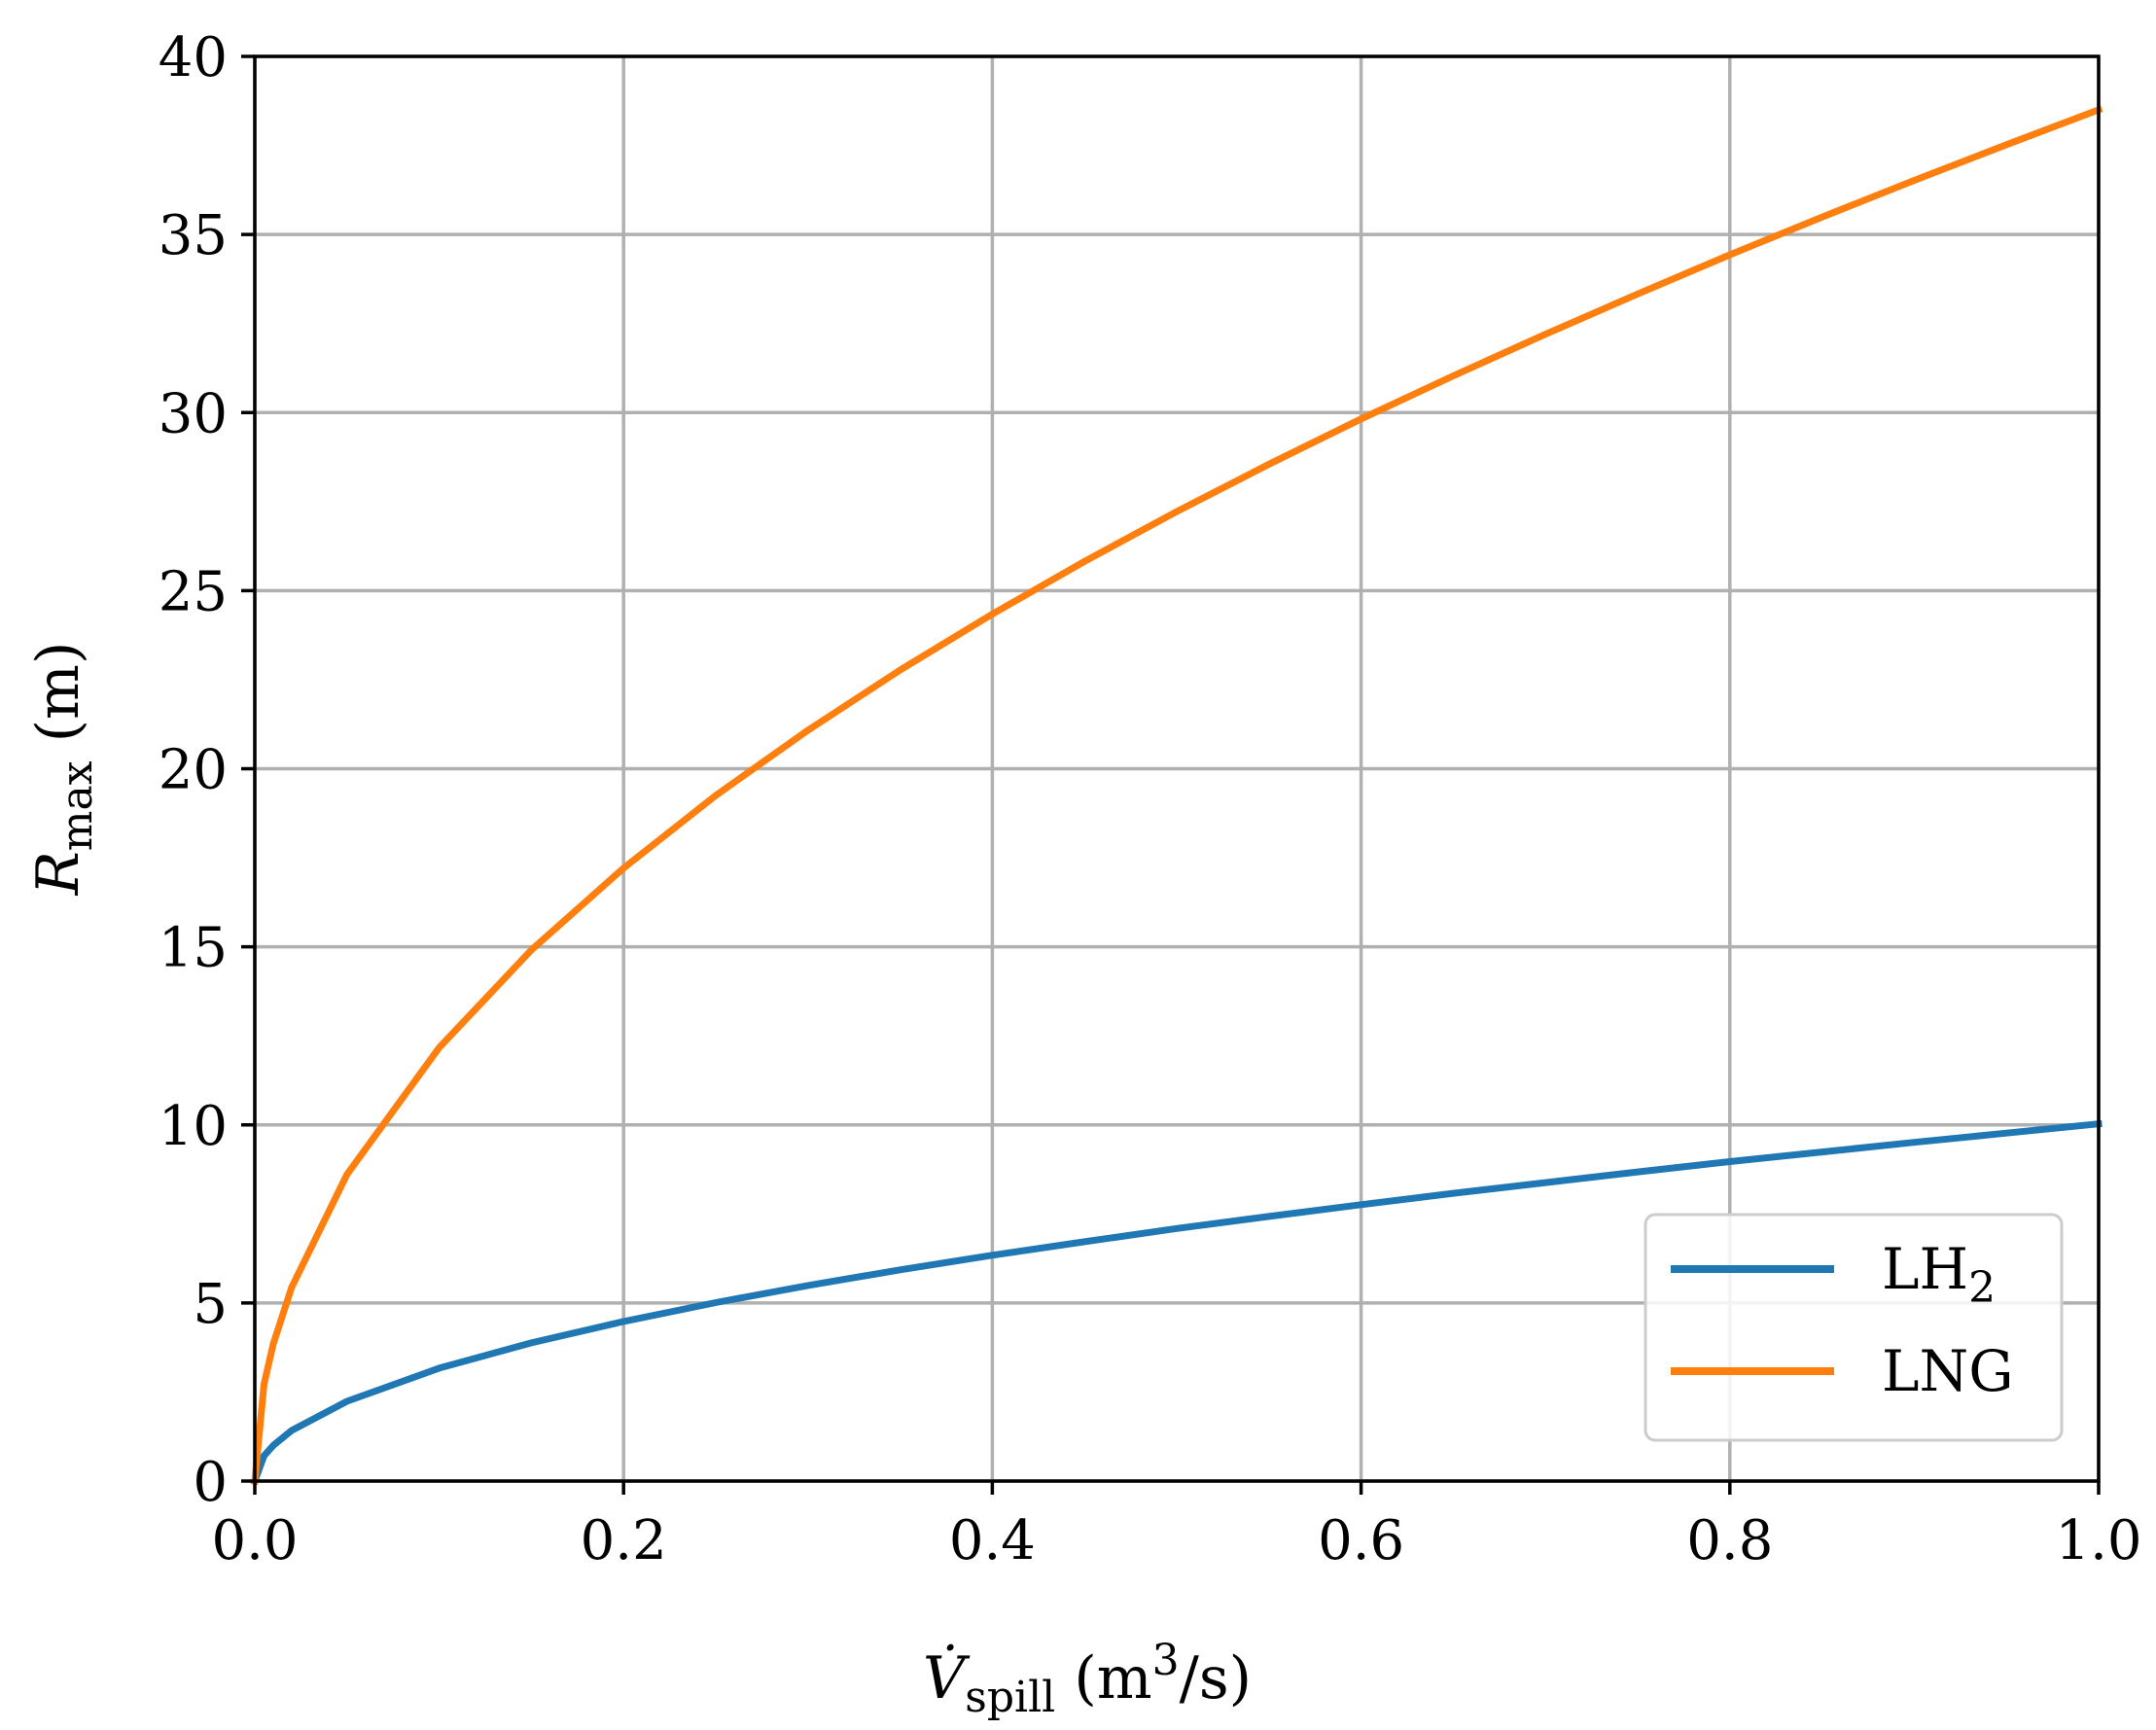 The image size is (2156, 1730). I want to click on x-tick-label: 0.6, so click(1361, 1540).